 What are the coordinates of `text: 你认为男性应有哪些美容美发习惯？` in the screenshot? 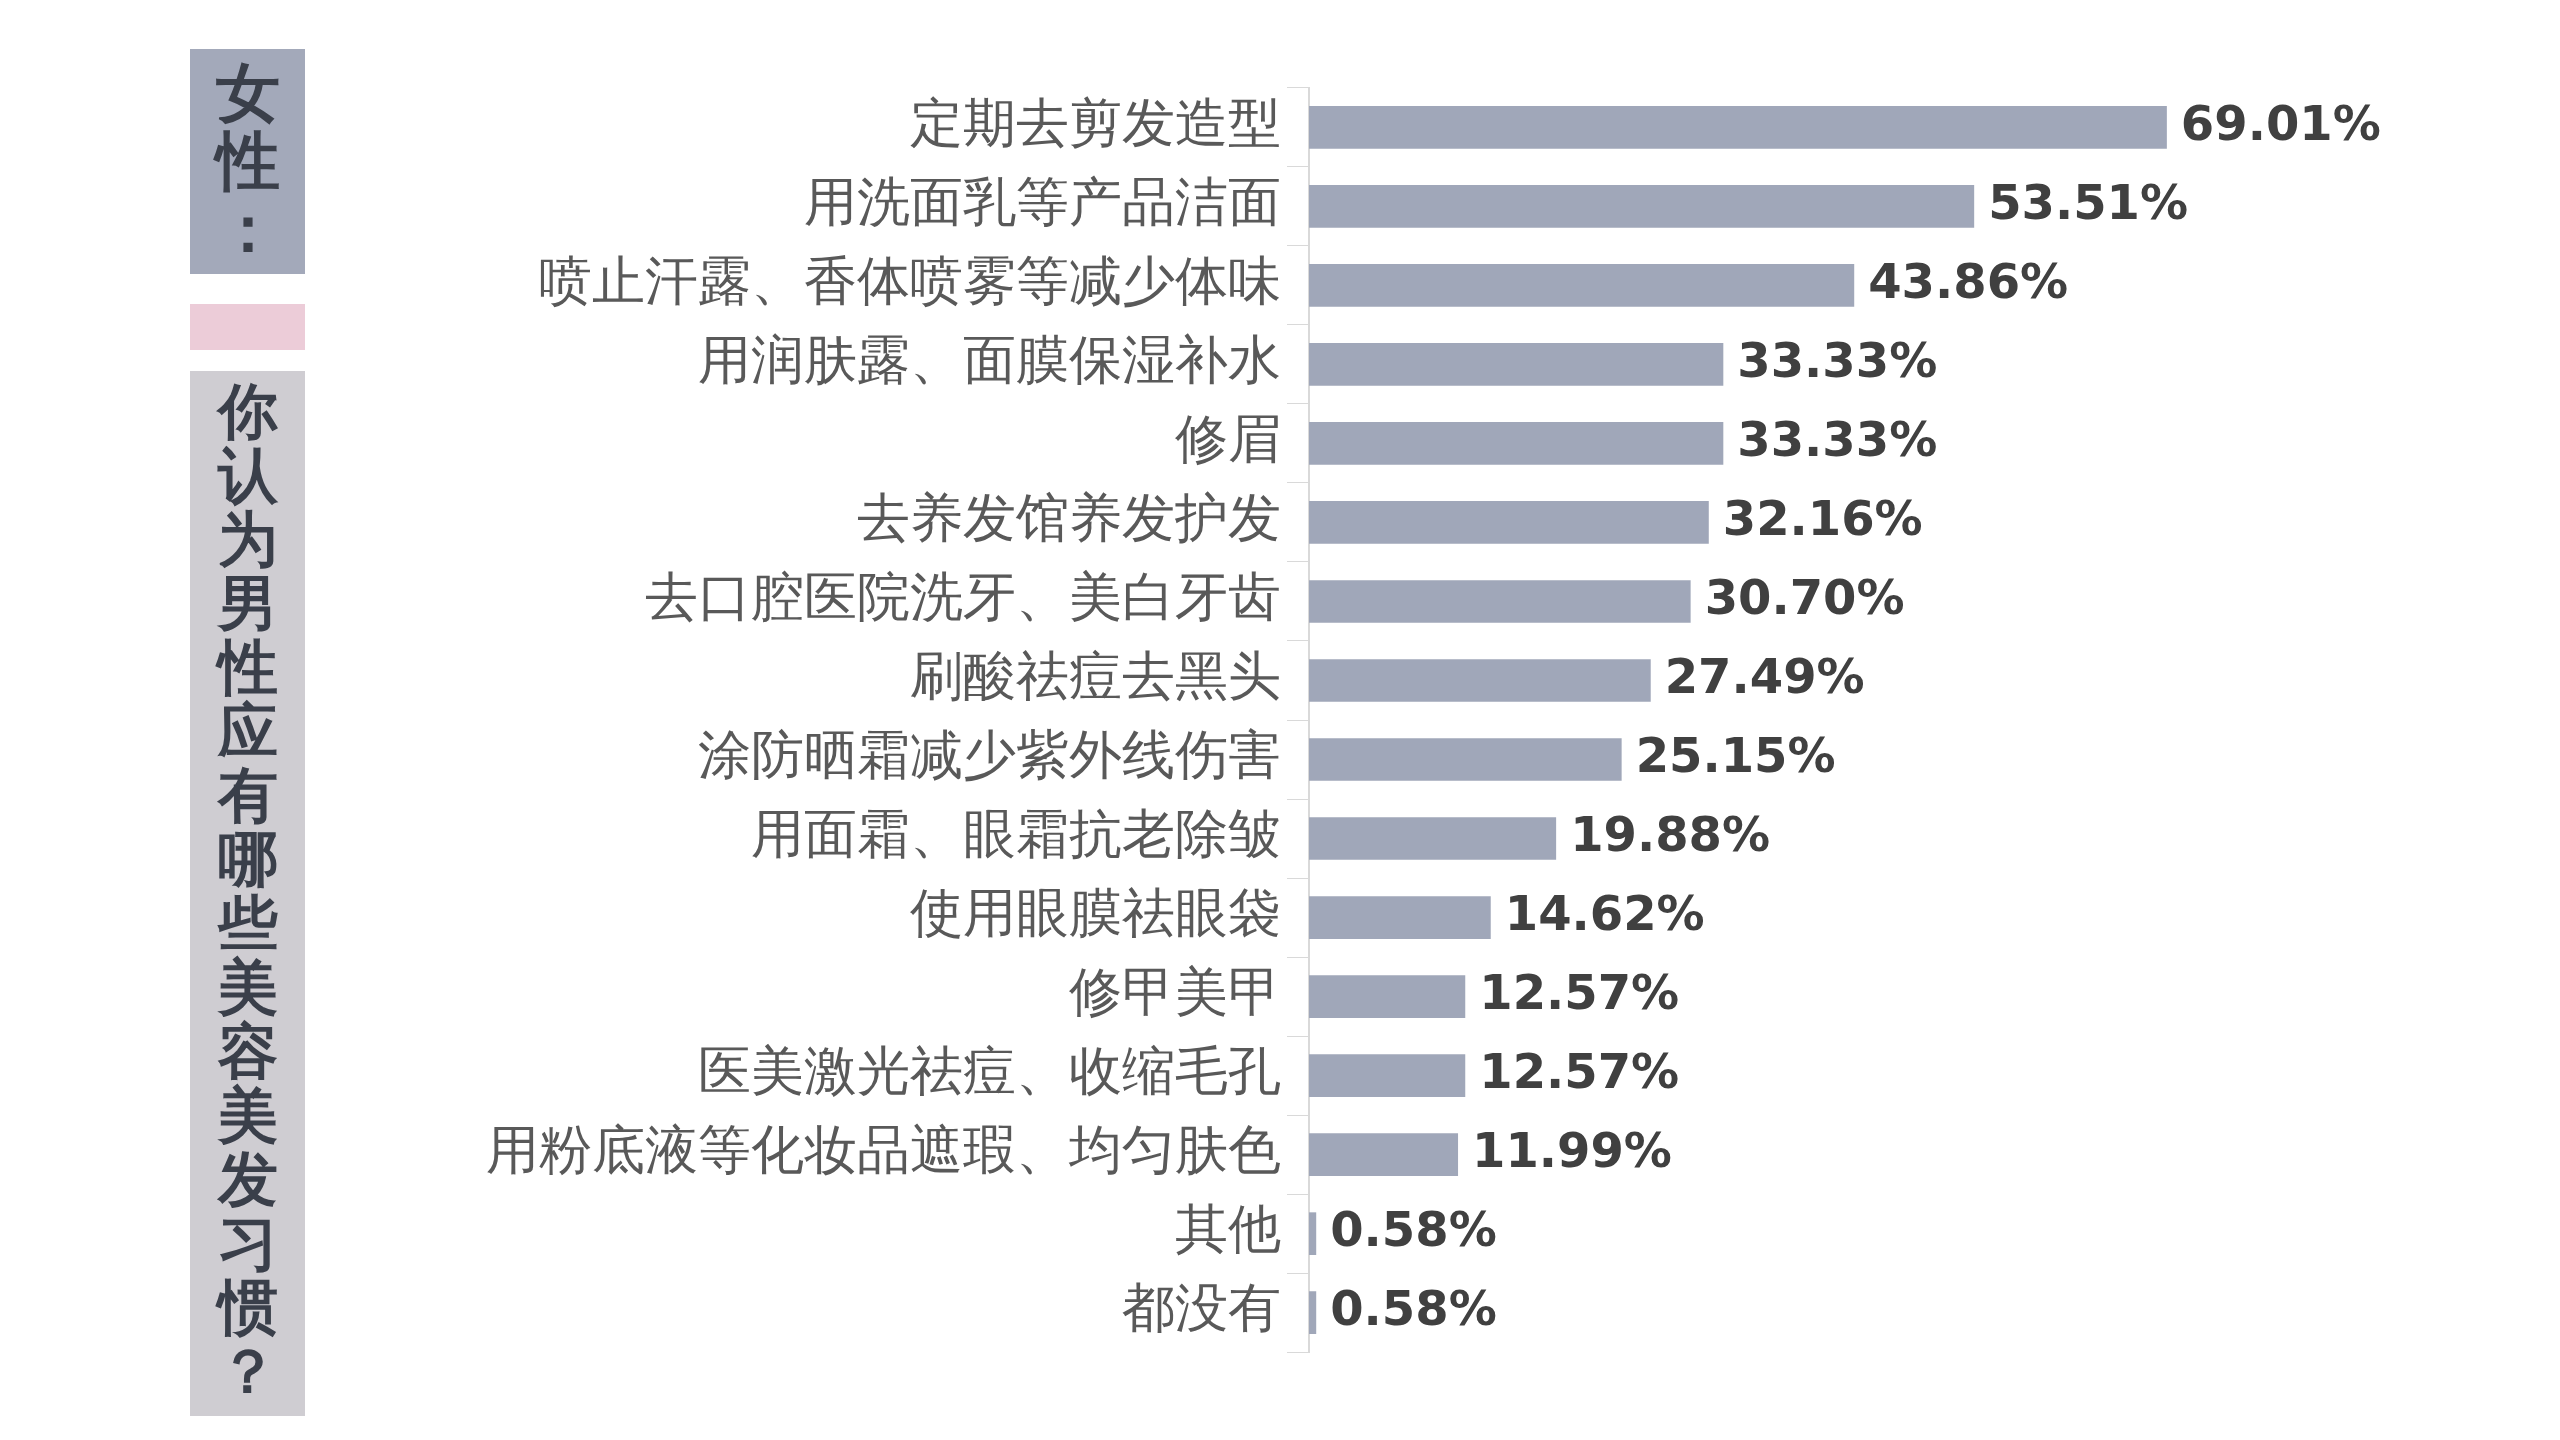 It's located at (247, 891).